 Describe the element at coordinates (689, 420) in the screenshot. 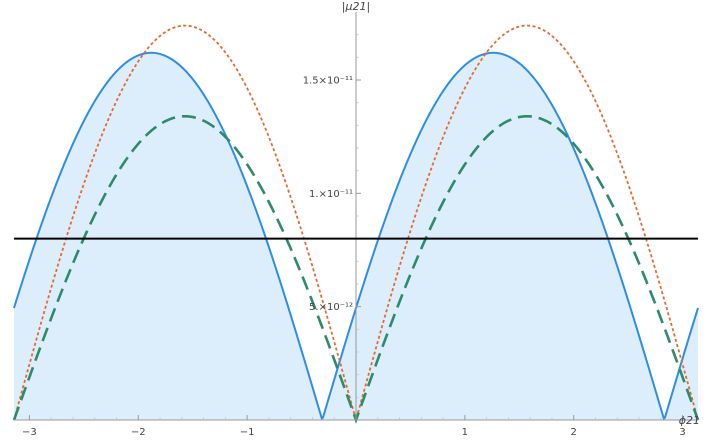

I see `x-axis-title: ϕ21` at that location.